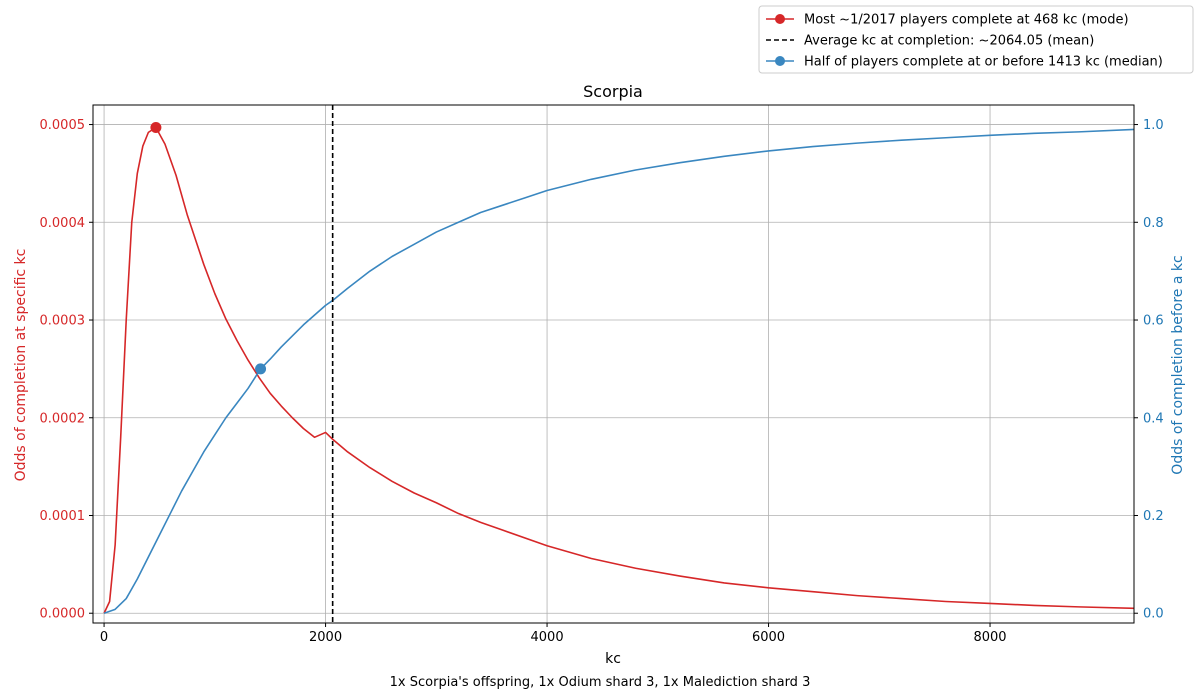 Image resolution: width=1200 pixels, height=700 pixels. Describe the element at coordinates (63, 516) in the screenshot. I see `y-left-tick-label: 0.0001` at that location.